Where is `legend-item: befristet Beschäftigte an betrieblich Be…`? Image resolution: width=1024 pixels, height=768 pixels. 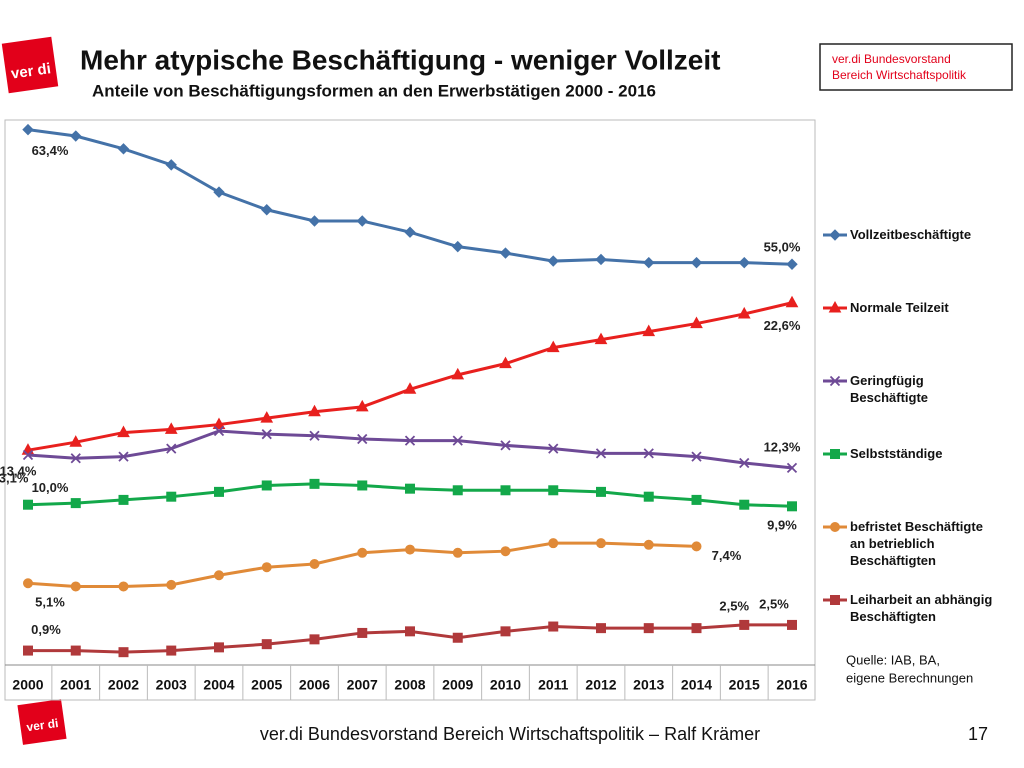 legend-item: befristet Beschäftigte an betrieblich Be… is located at coordinates (922, 550).